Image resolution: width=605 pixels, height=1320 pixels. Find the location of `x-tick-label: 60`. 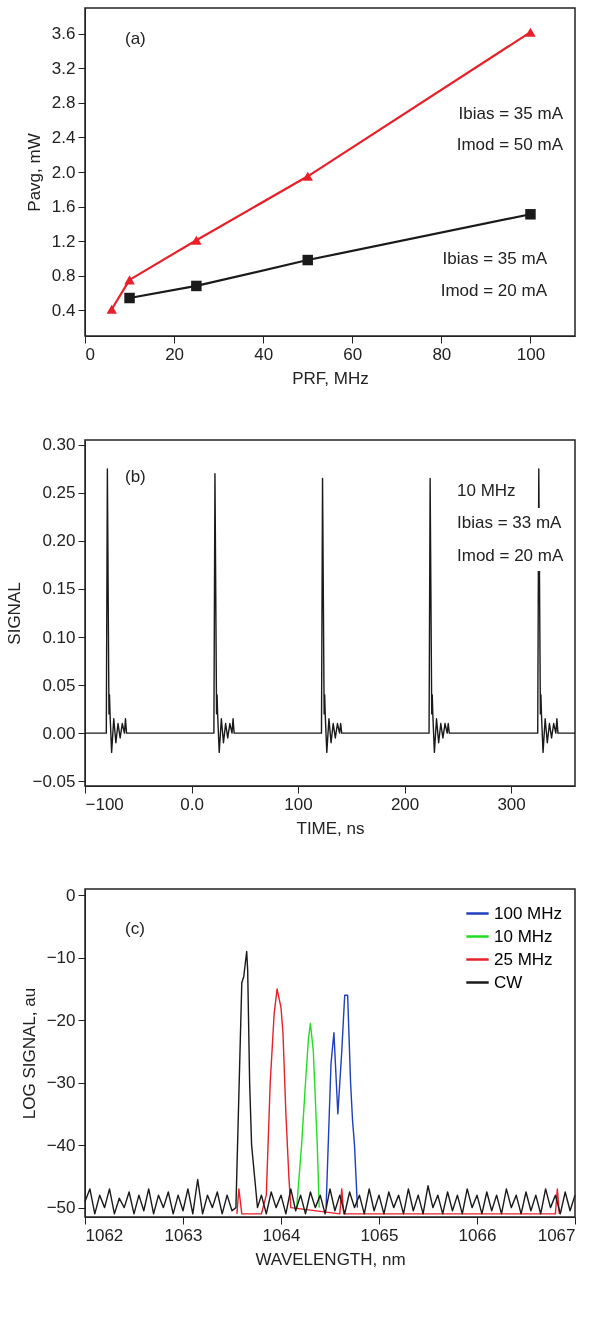

x-tick-label: 60 is located at coordinates (353, 354).